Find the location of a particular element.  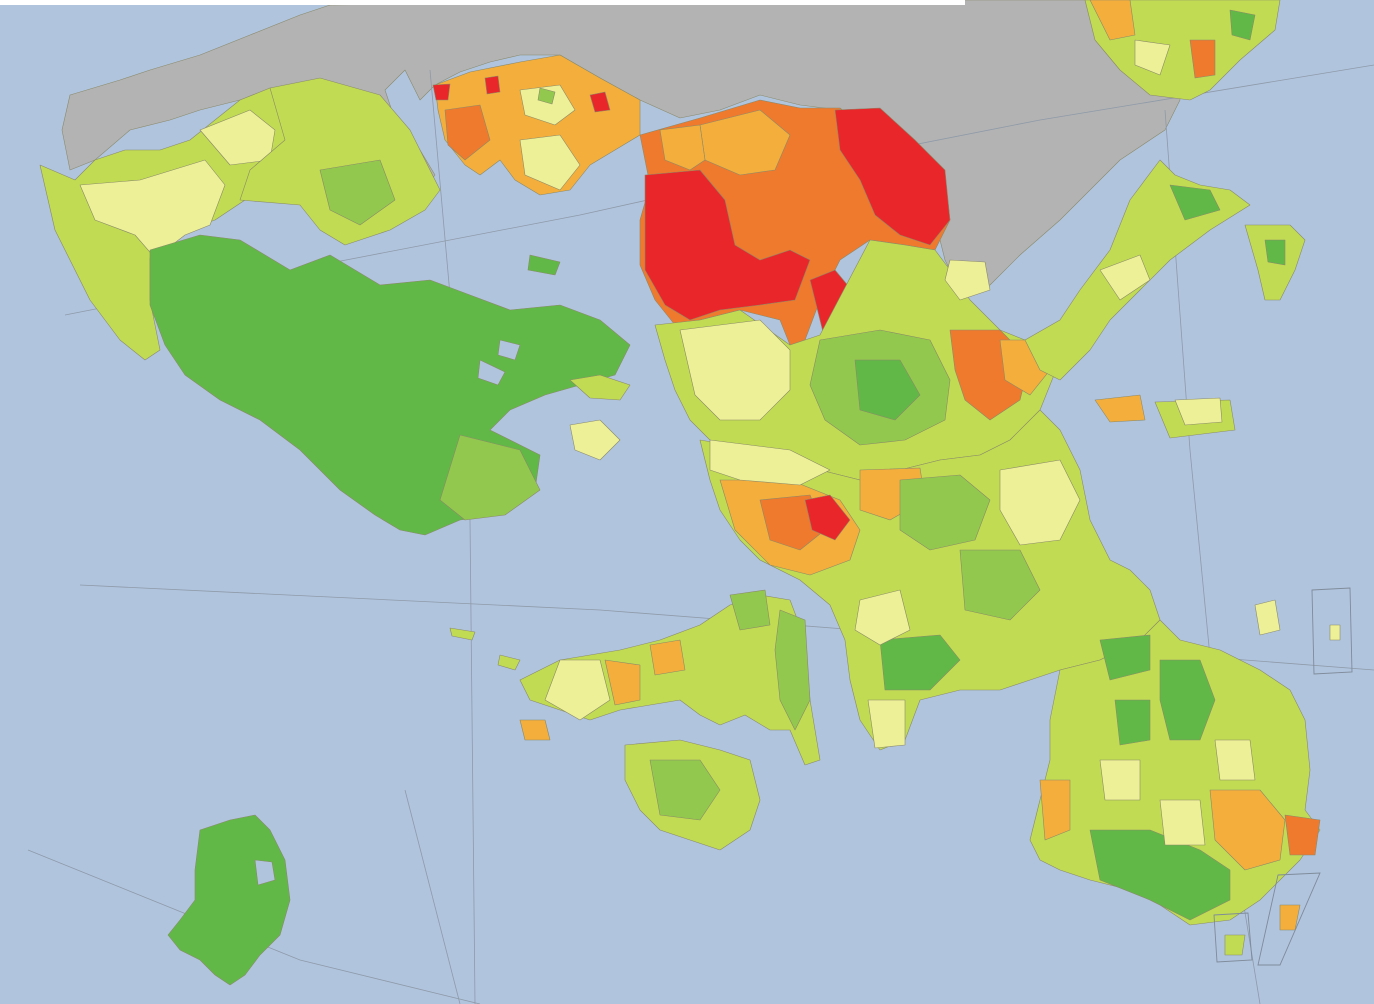

top-overlay-bar is located at coordinates (482, 2).